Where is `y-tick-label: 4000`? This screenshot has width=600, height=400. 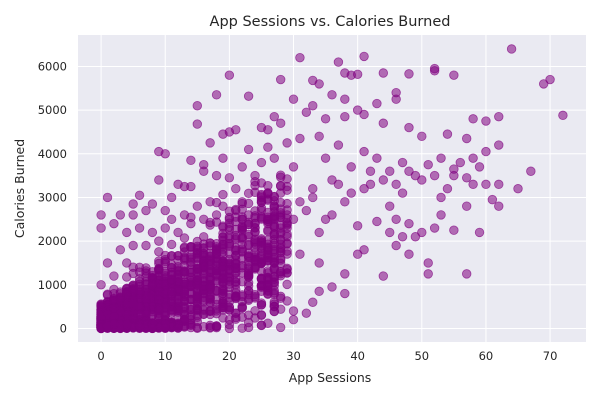 y-tick-label: 4000 is located at coordinates (52, 154).